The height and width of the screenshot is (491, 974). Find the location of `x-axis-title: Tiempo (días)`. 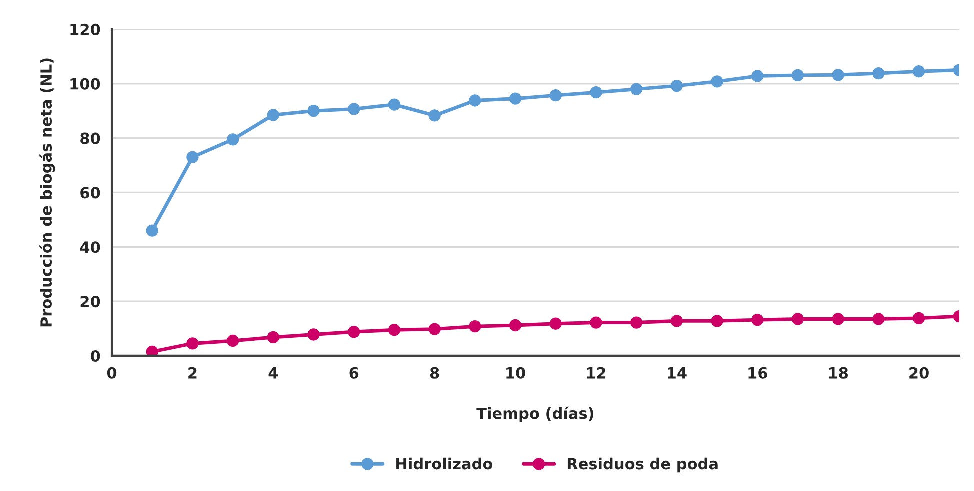

x-axis-title: Tiempo (días) is located at coordinates (535, 414).